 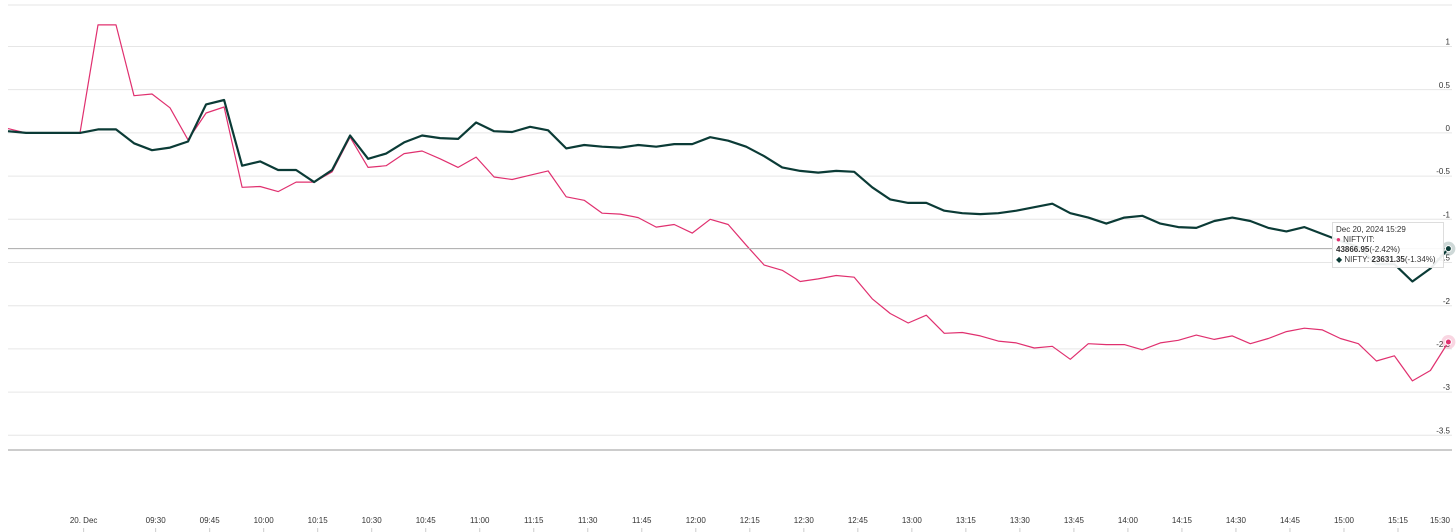 What do you see at coordinates (1440, 520) in the screenshot?
I see `x-tick-label: 15:30` at bounding box center [1440, 520].